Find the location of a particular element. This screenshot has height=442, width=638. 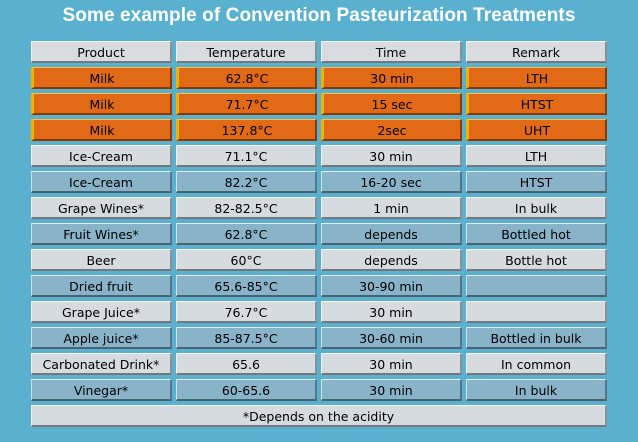

cell-temperature: 71.7°C is located at coordinates (246, 104).